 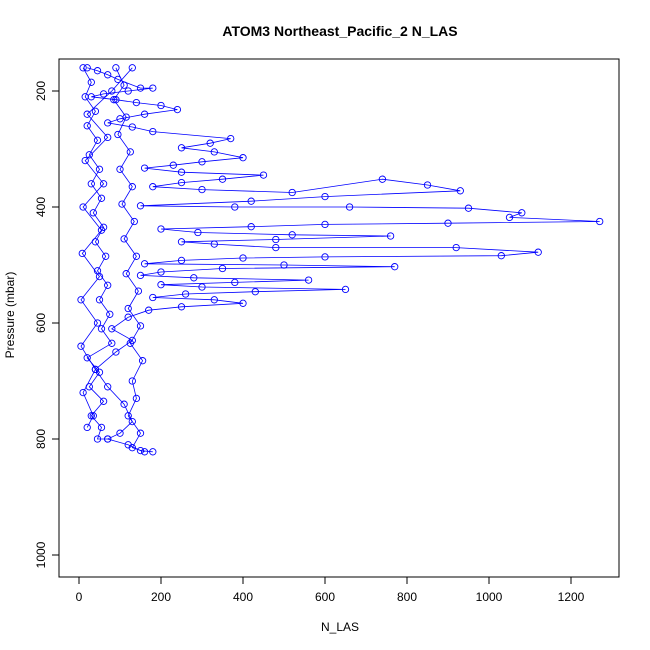 What do you see at coordinates (10, 315) in the screenshot?
I see `y-axis-label: Pressure (mbar)` at bounding box center [10, 315].